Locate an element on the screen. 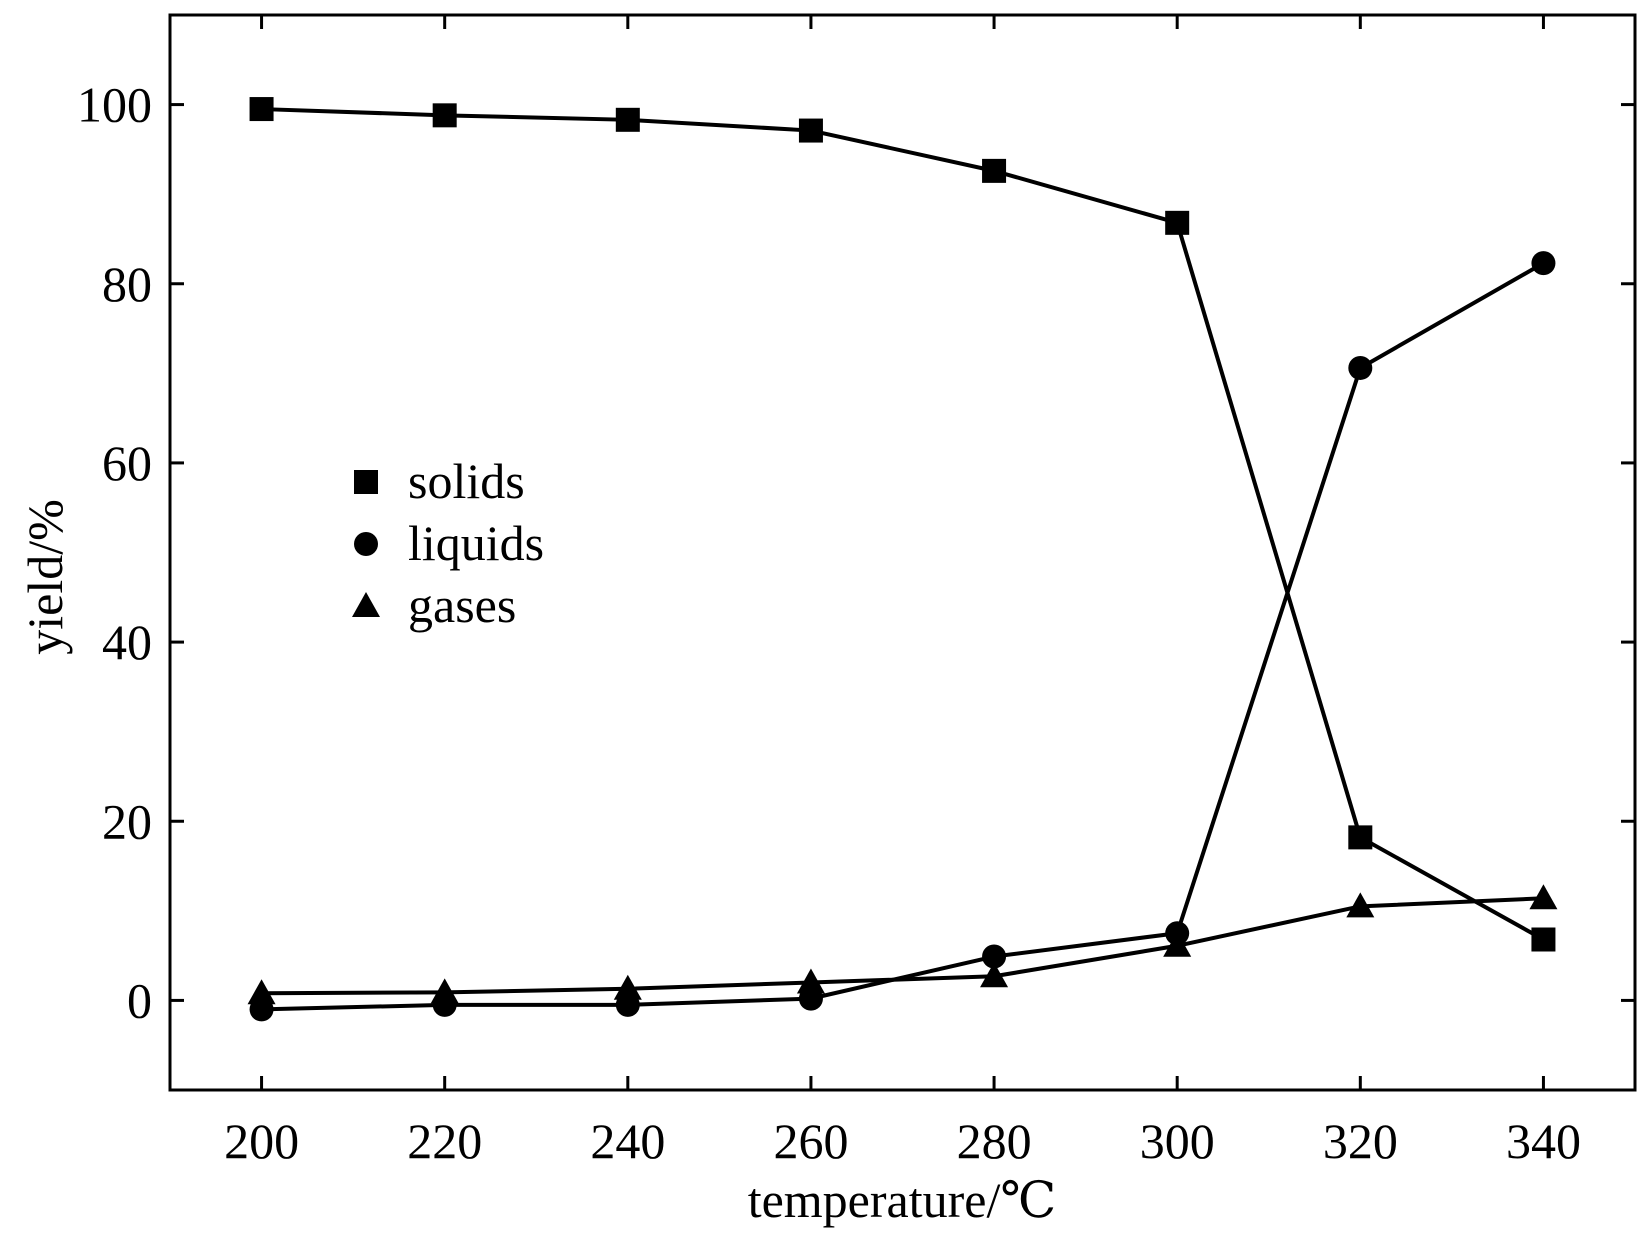  x-tick-label: 320 is located at coordinates (1360, 1141).